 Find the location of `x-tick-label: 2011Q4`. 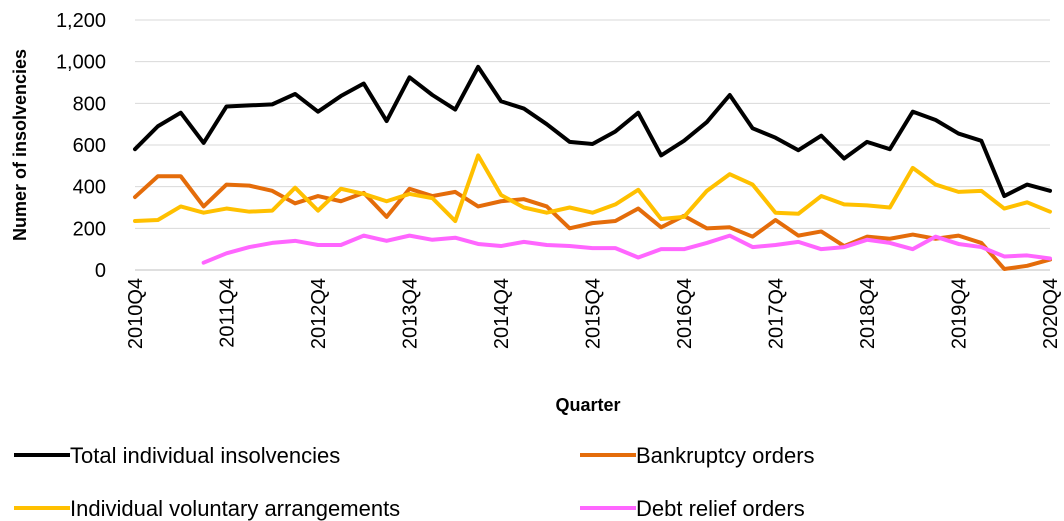

x-tick-label: 2011Q4 is located at coordinates (228, 313).